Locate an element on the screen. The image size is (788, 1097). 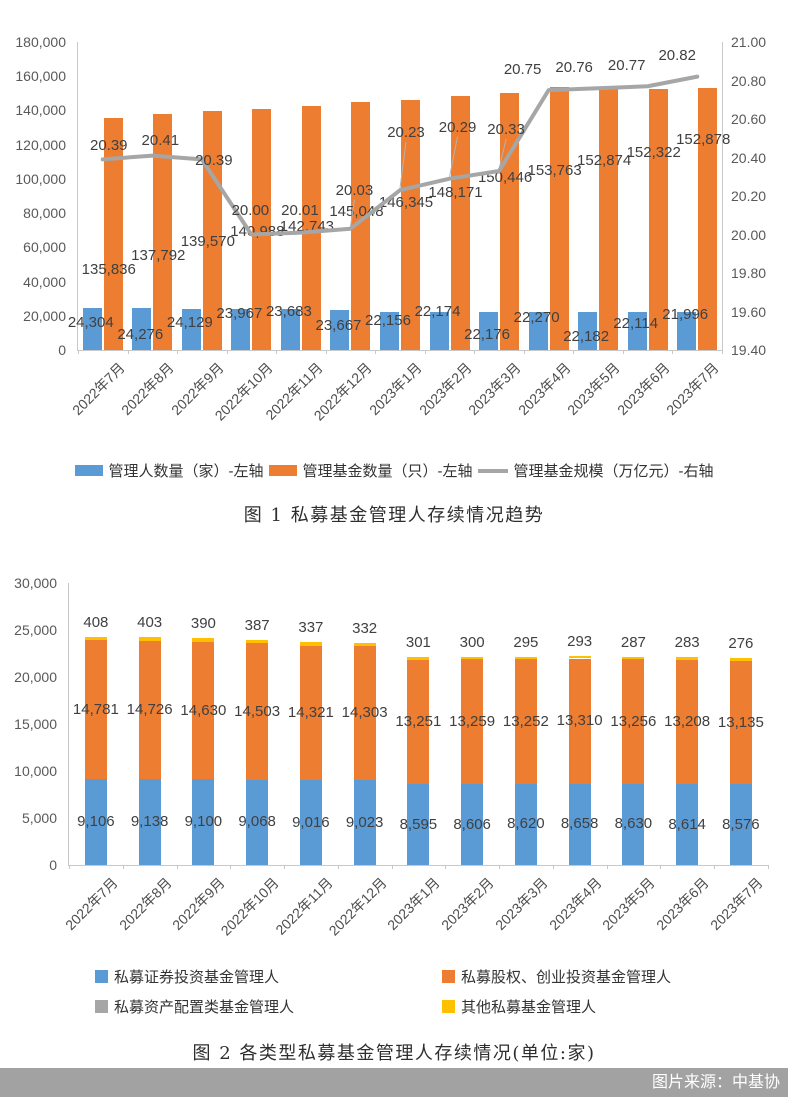
fig2-securities-value-label: 9,100 is located at coordinates (203, 822).